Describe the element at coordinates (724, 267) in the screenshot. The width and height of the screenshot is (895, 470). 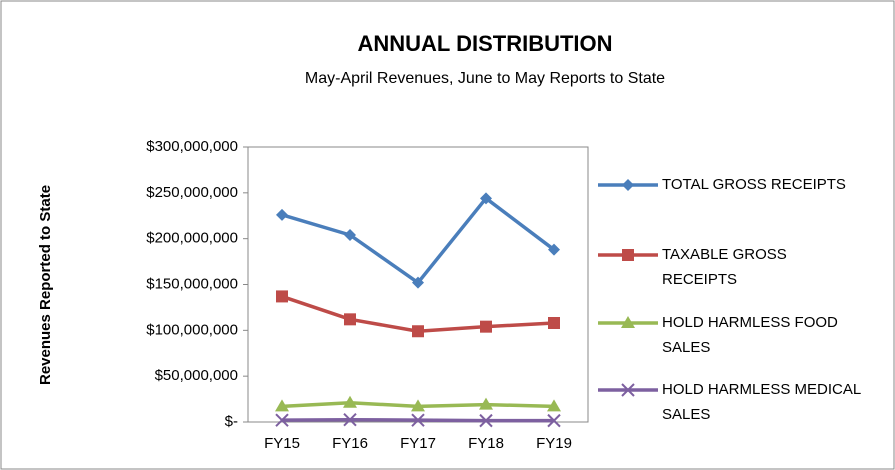
I see `legend-label: TAXABLE GROSS RECEIPTS` at that location.